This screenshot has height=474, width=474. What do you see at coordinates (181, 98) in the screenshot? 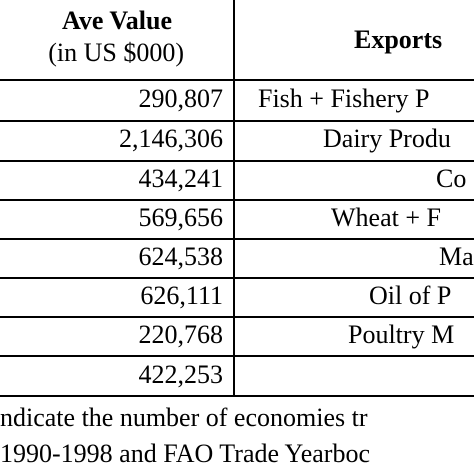
I see `row-value: 290,807` at bounding box center [181, 98].